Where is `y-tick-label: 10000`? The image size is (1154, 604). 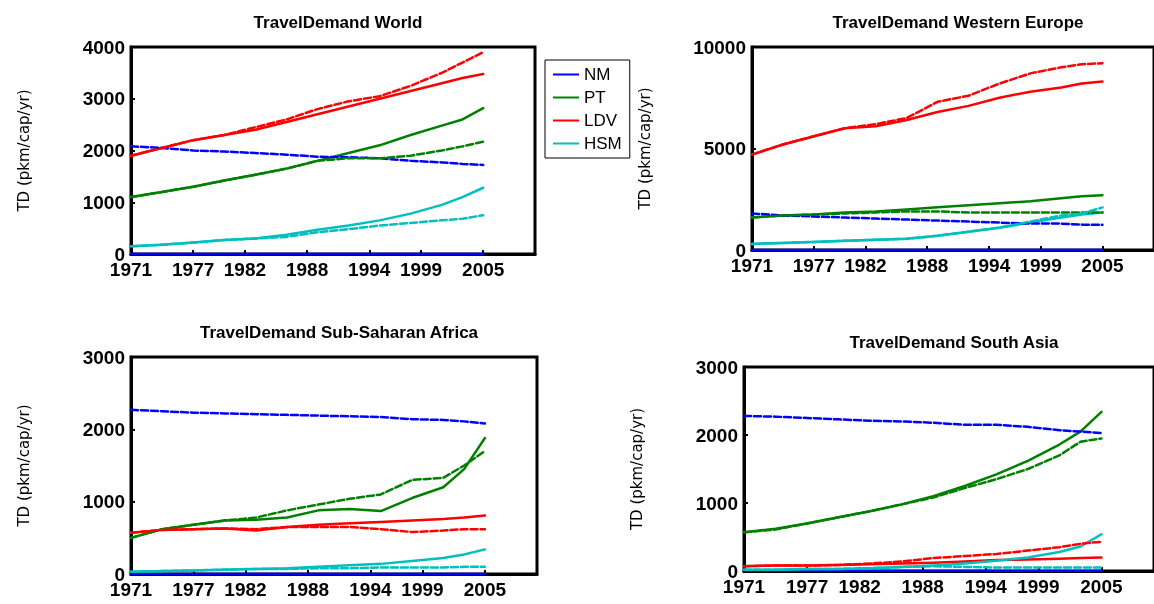 y-tick-label: 10000 is located at coordinates (719, 47).